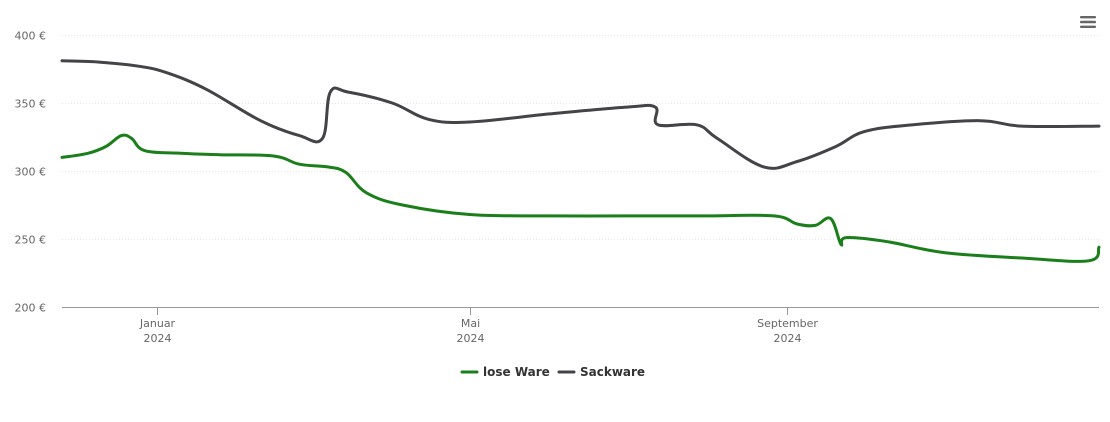  I want to click on chart-menu-button, so click(1088, 22).